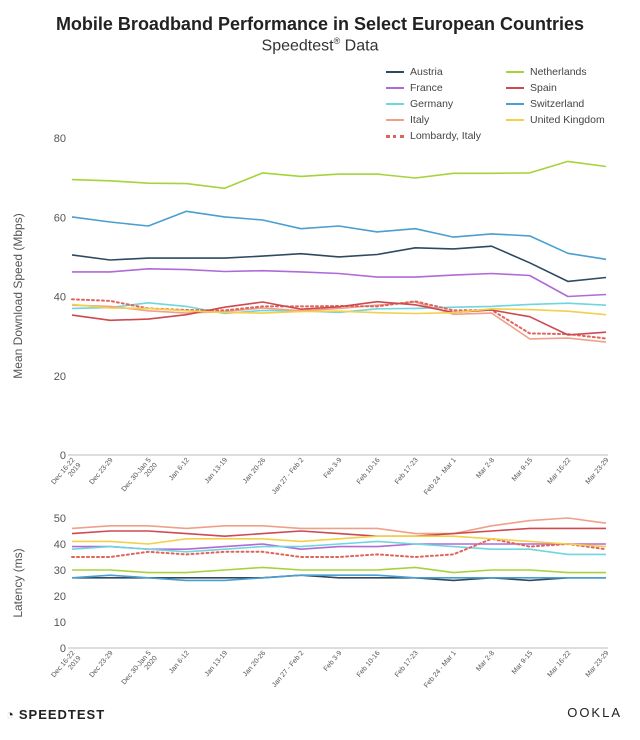 This screenshot has width=640, height=740. What do you see at coordinates (433, 136) in the screenshot?
I see `legend-item: Lombardy, Italy` at bounding box center [433, 136].